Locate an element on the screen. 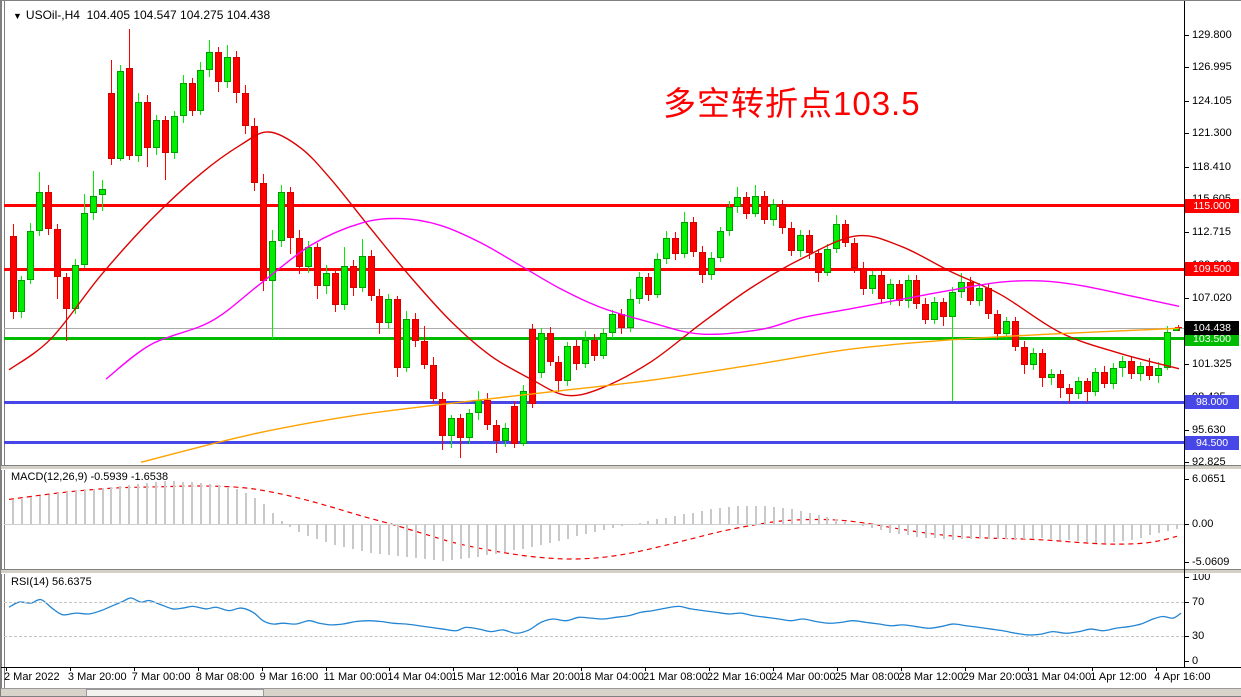 The height and width of the screenshot is (697, 1241). level-line-109.500 is located at coordinates (594, 269).